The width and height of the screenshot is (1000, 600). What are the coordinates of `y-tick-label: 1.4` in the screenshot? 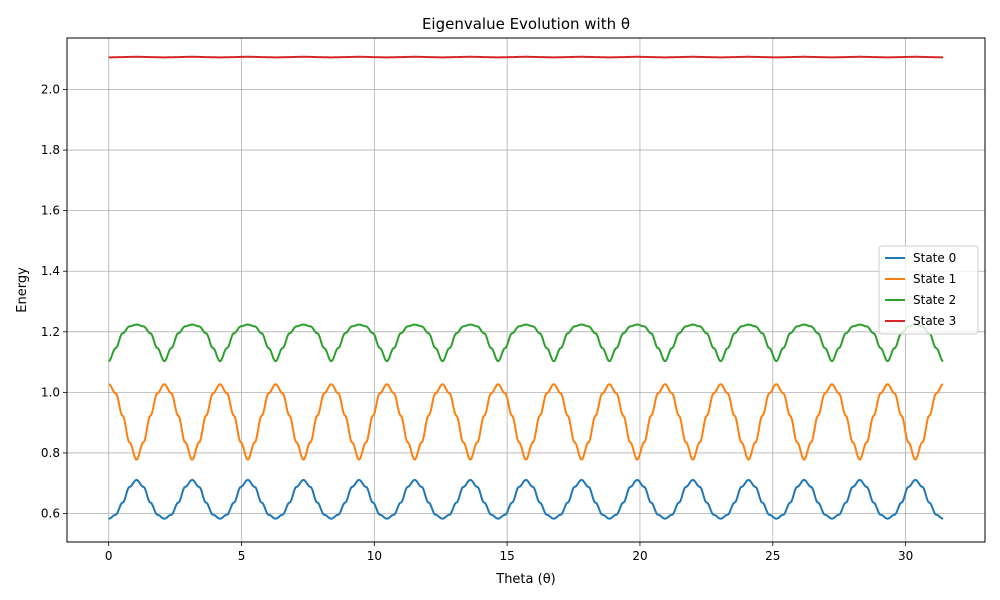 It's located at (50, 271).